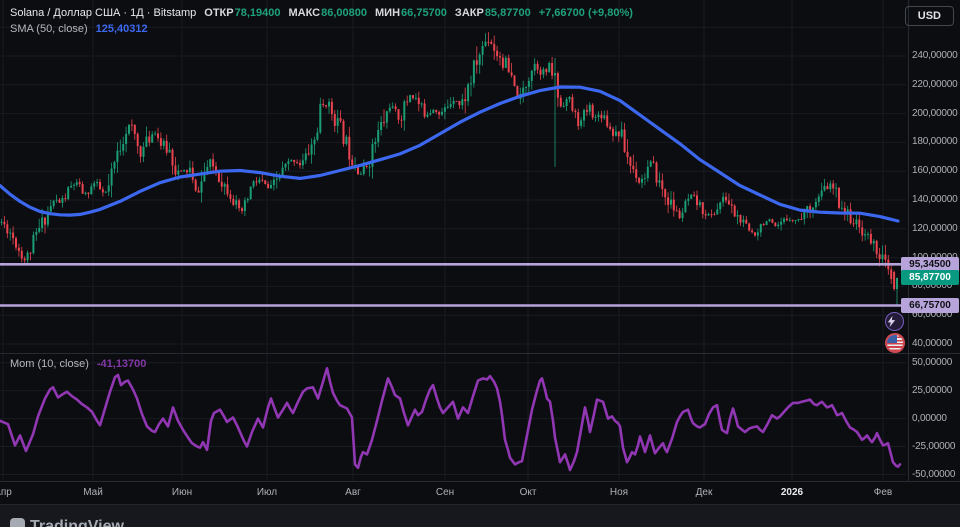 Image resolution: width=960 pixels, height=527 pixels. What do you see at coordinates (935, 55) in the screenshot?
I see `price-axis-label: 240,00000` at bounding box center [935, 55].